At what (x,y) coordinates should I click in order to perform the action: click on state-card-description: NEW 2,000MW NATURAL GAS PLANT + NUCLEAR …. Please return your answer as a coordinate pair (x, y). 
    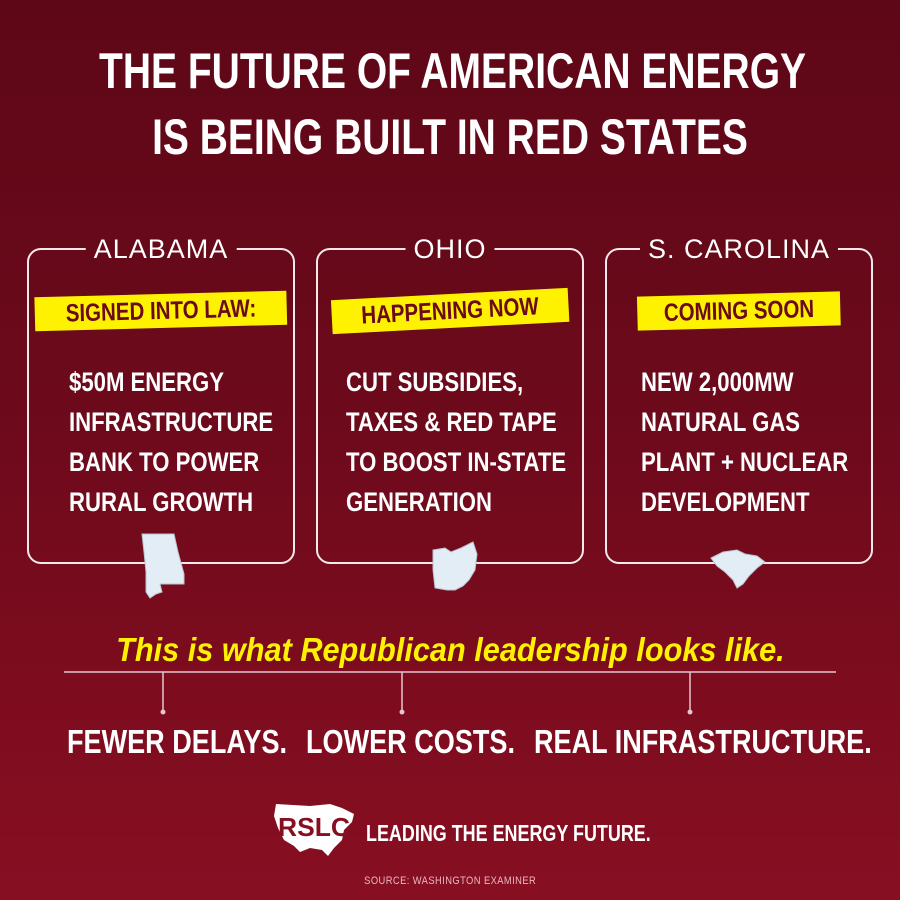
    Looking at the image, I should click on (752, 442).